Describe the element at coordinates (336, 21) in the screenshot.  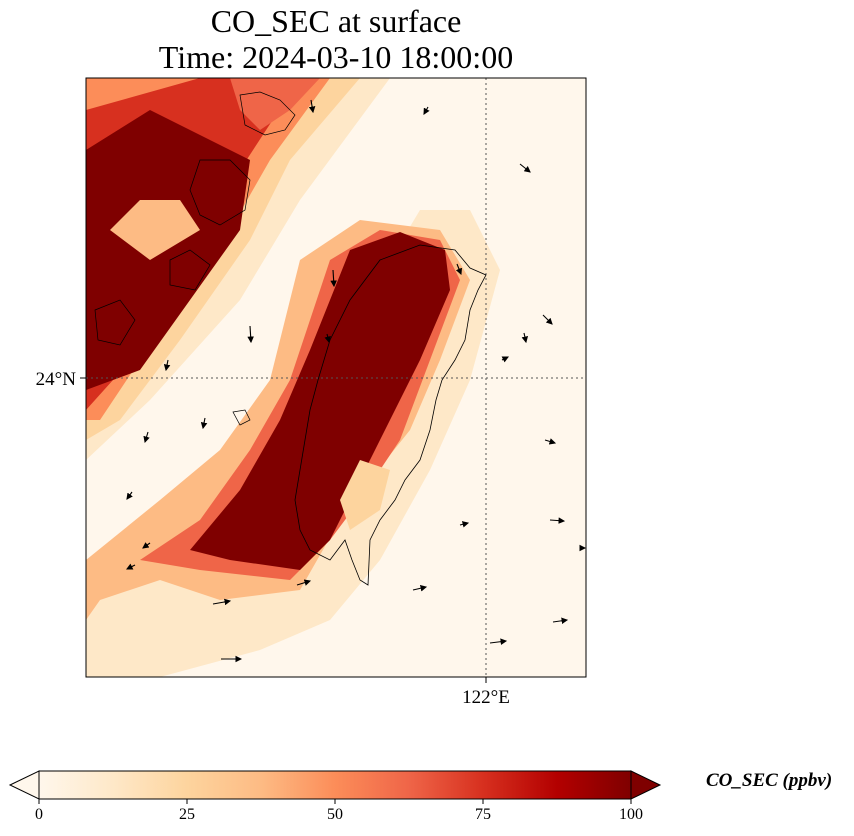
I see `map-title: CO_SEC at surface` at that location.